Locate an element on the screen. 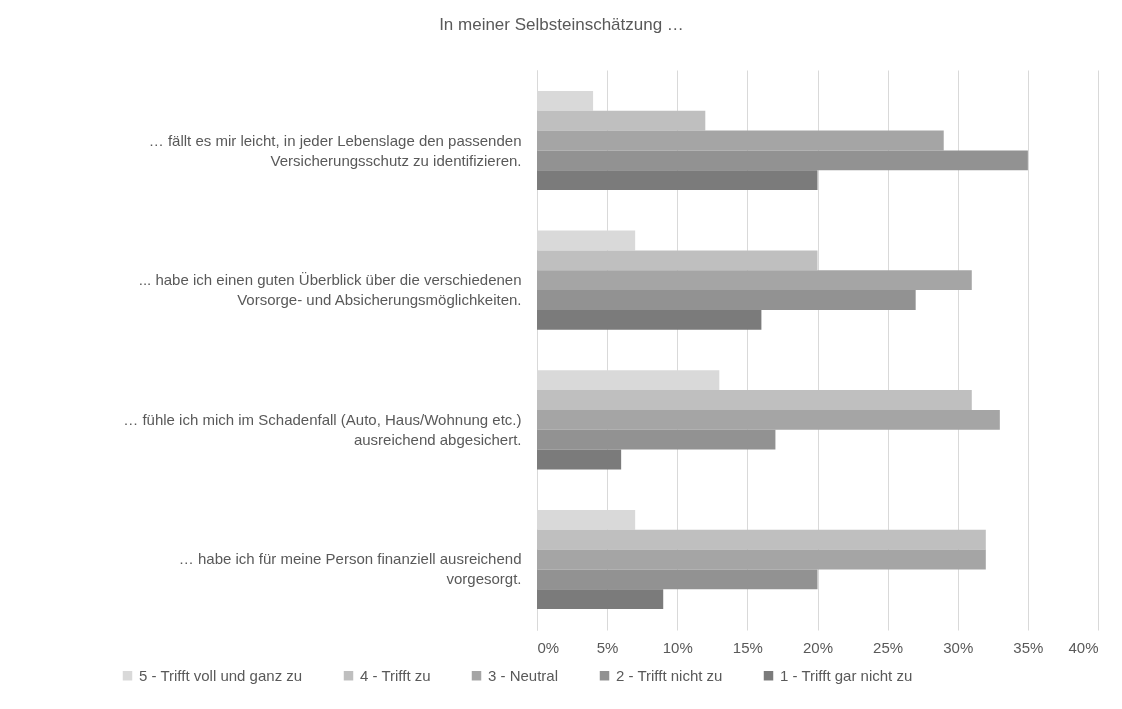 This screenshot has height=709, width=1122. x-tick-label: 10% is located at coordinates (677, 647).